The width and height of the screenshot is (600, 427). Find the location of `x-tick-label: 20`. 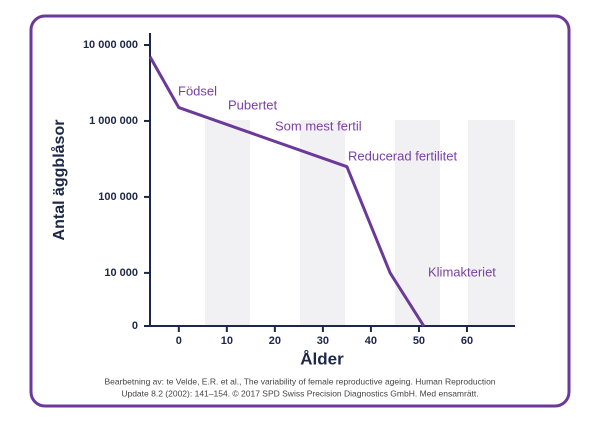

x-tick-label: 20 is located at coordinates (275, 341).